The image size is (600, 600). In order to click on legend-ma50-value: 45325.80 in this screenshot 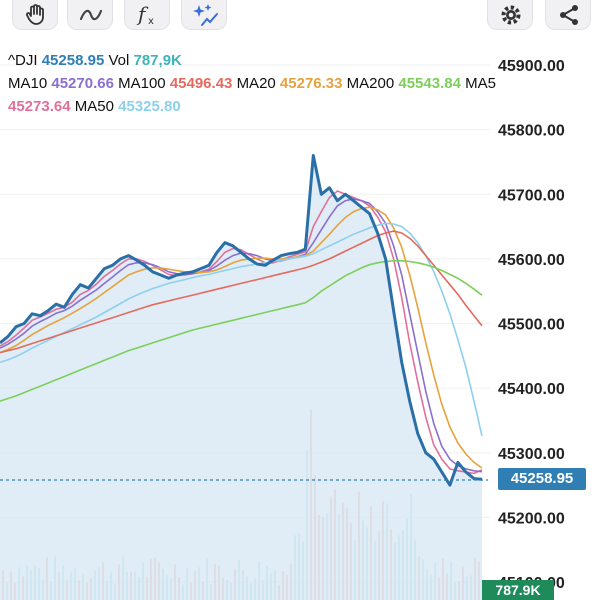, I will do `click(149, 106)`.